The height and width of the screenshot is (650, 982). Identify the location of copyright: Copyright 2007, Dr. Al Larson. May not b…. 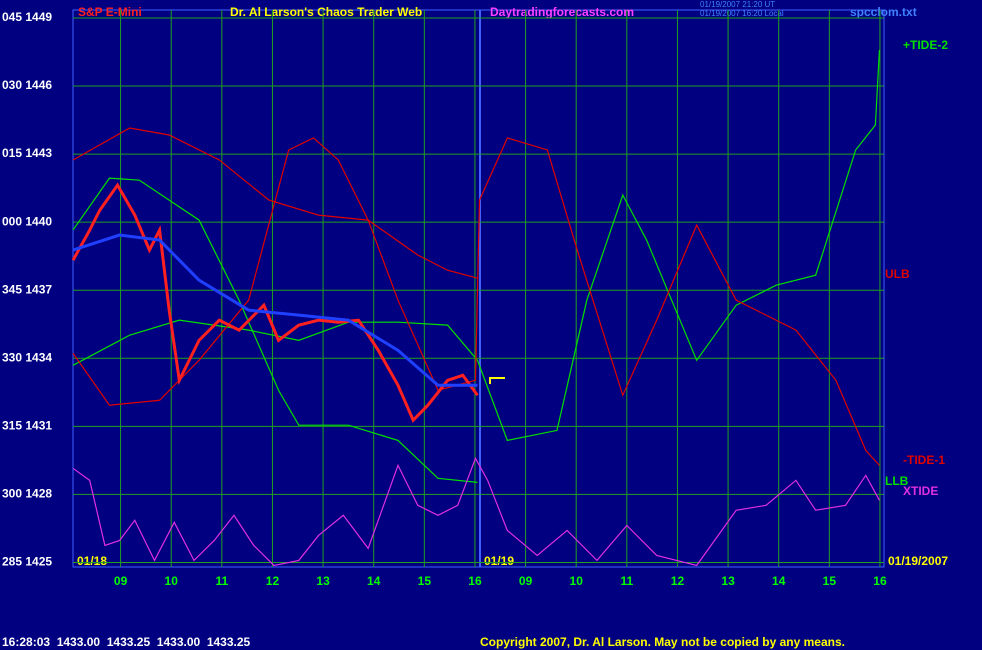
(662, 642).